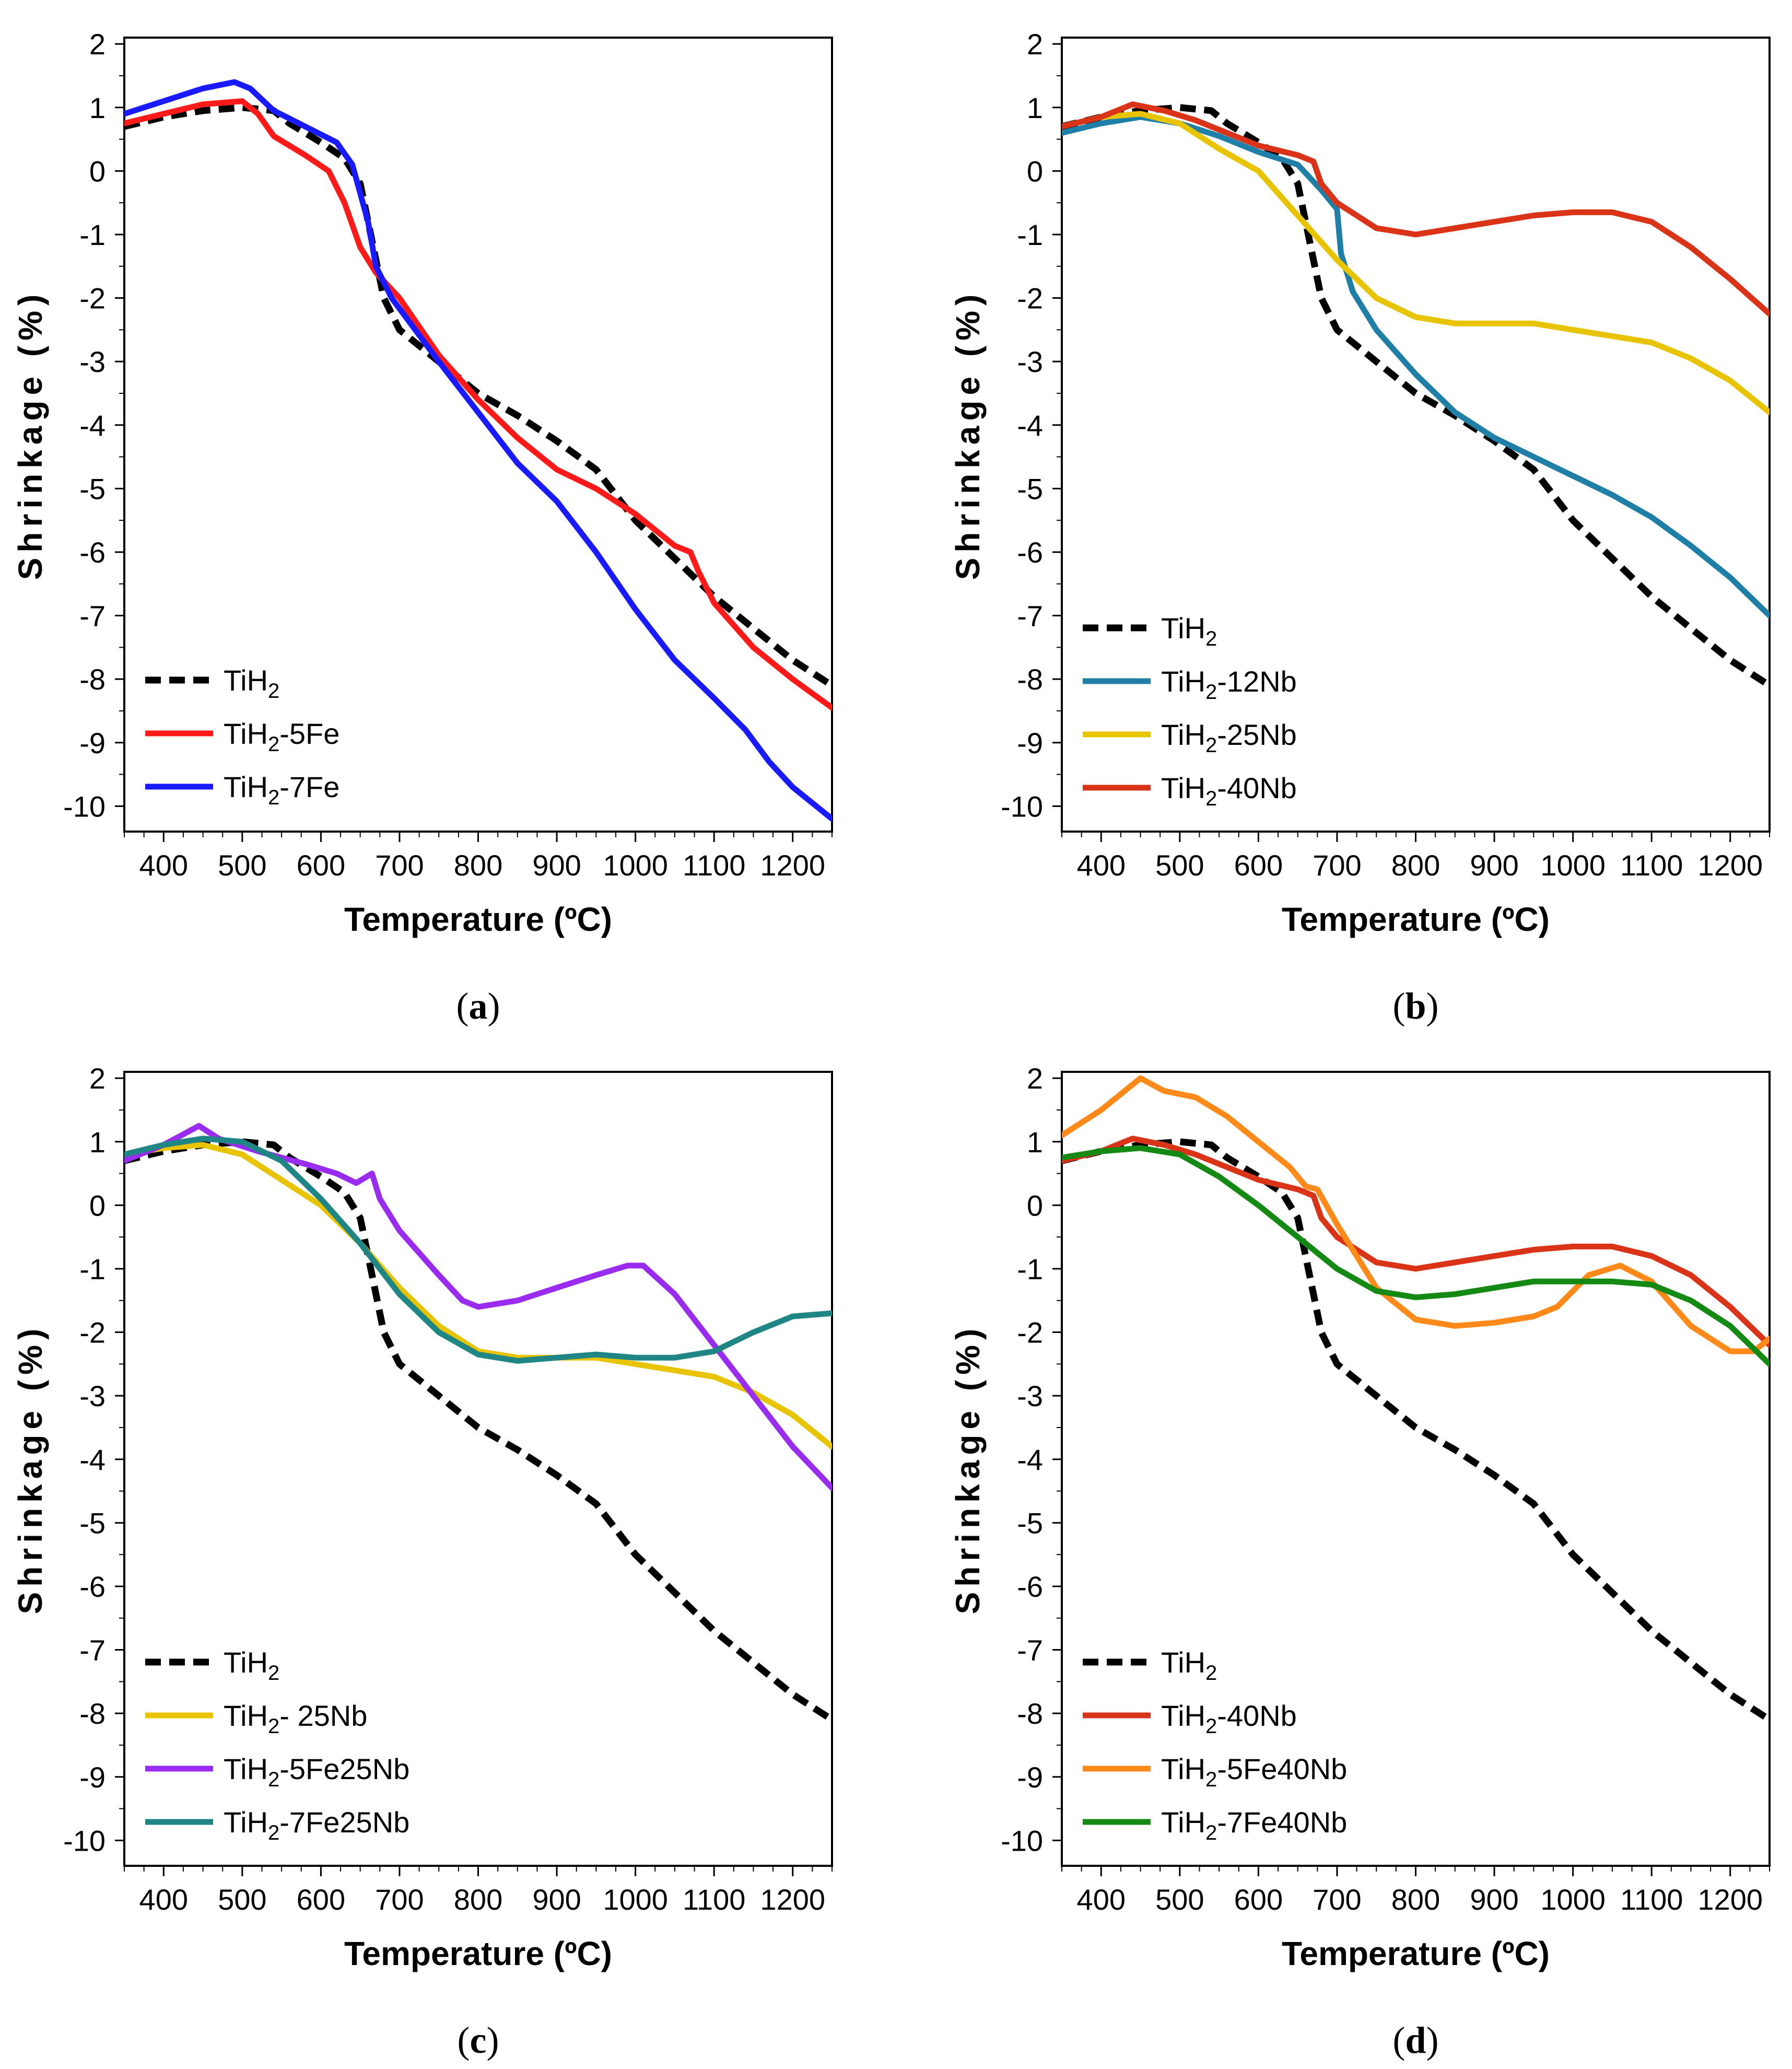 The height and width of the screenshot is (2069, 1792). Describe the element at coordinates (1415, 1006) in the screenshot. I see `panel-label: (b)` at that location.